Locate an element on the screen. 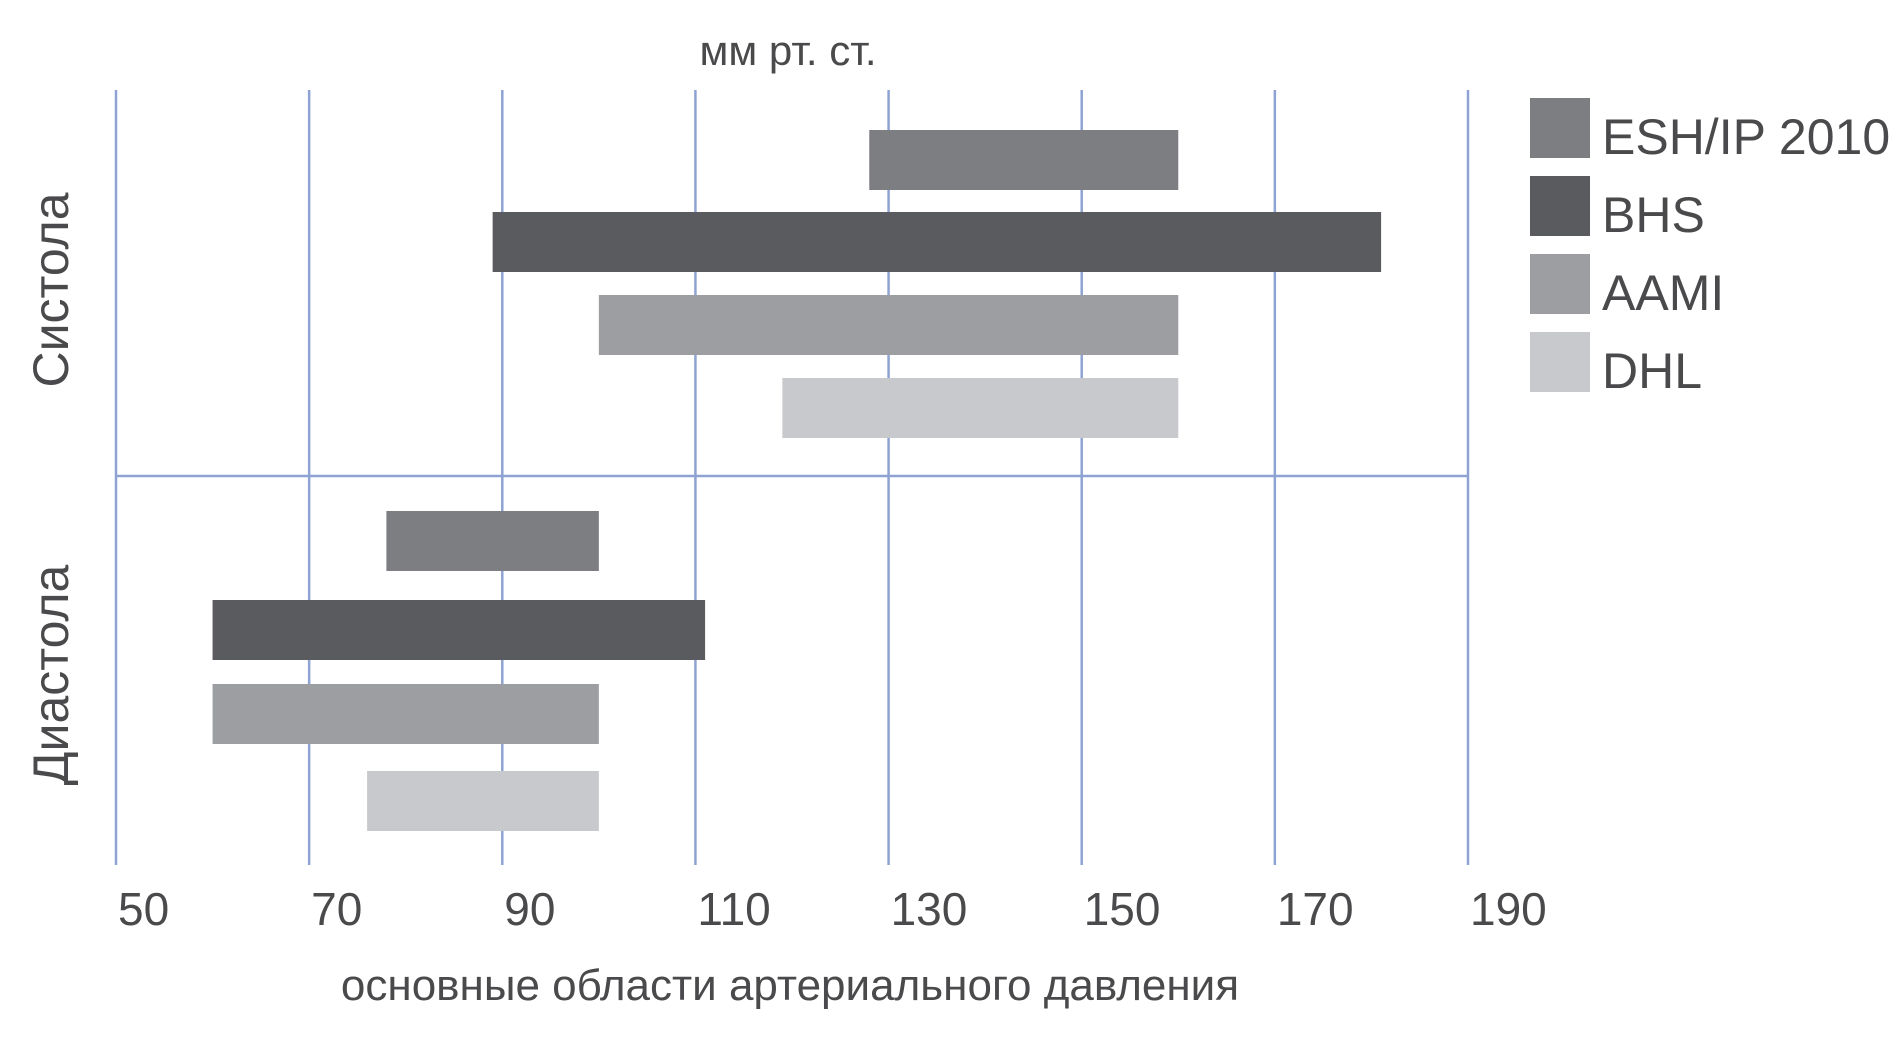  legend-swatch-dhl is located at coordinates (1560, 362).